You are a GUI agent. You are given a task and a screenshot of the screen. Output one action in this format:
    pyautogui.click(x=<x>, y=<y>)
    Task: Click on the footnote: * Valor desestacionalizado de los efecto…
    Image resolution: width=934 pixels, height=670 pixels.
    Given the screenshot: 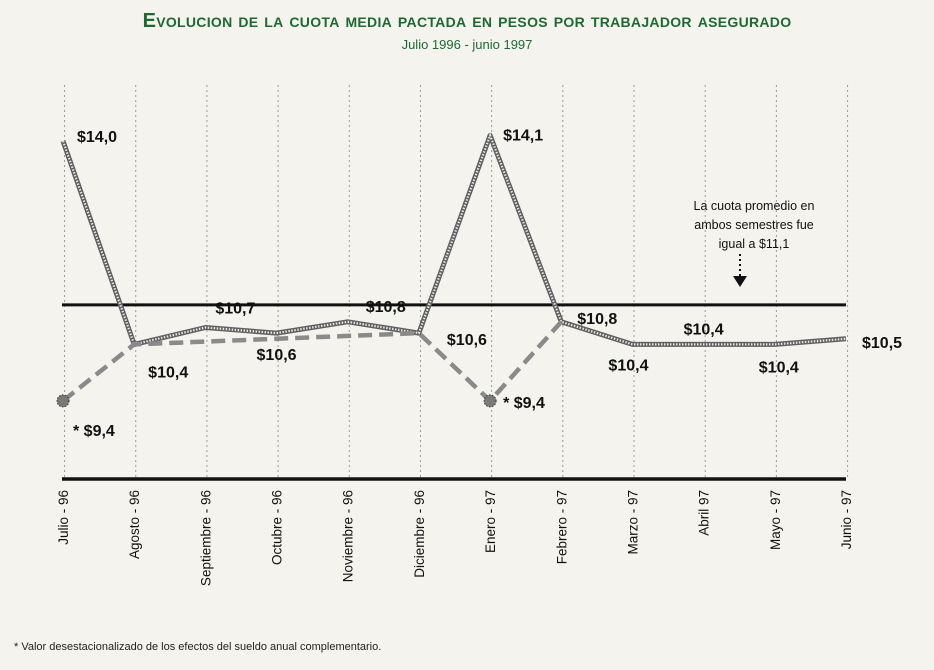 What is the action you would take?
    pyautogui.click(x=198, y=647)
    